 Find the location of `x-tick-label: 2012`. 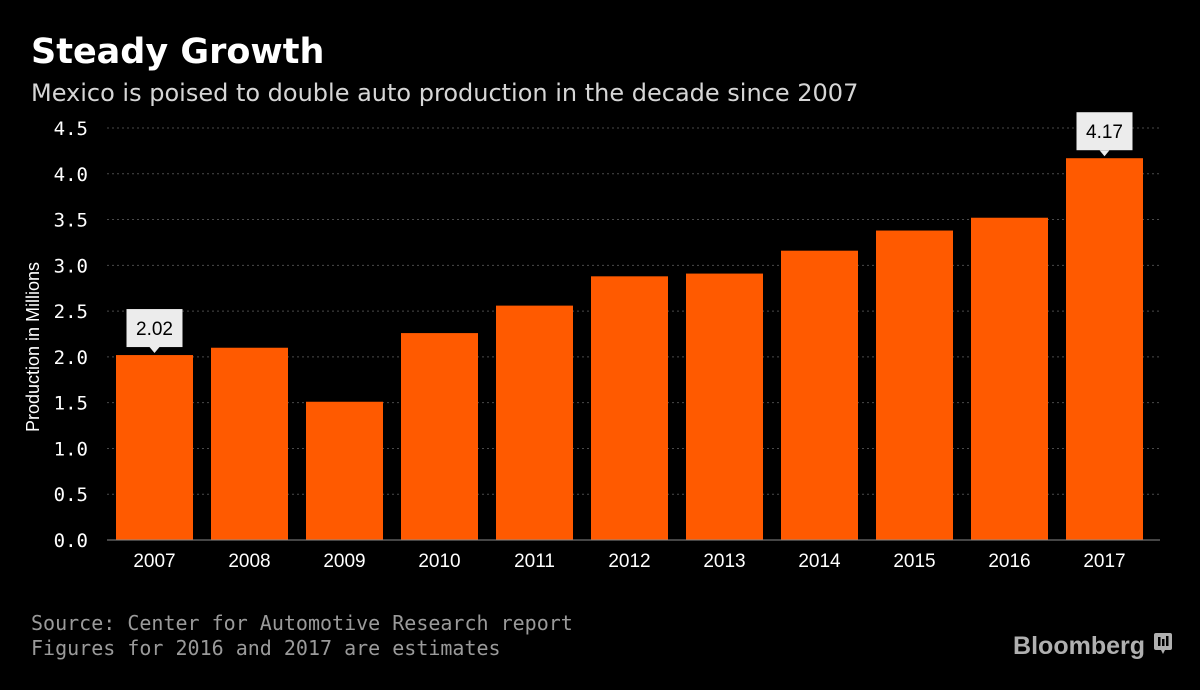

x-tick-label: 2012 is located at coordinates (629, 561).